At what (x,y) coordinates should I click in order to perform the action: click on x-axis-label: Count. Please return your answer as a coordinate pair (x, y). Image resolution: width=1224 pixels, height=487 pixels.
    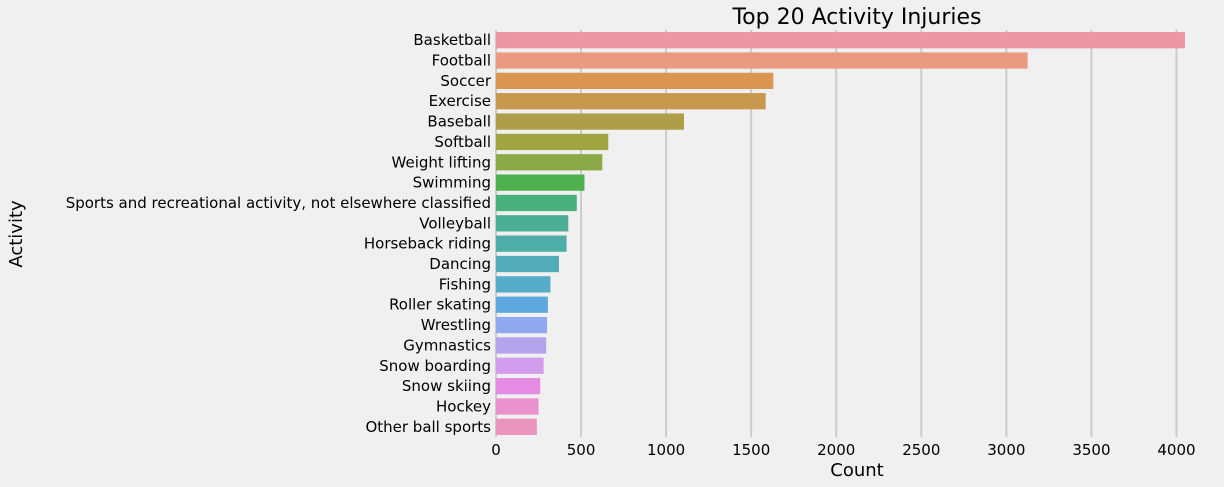
    Looking at the image, I should click on (856, 470).